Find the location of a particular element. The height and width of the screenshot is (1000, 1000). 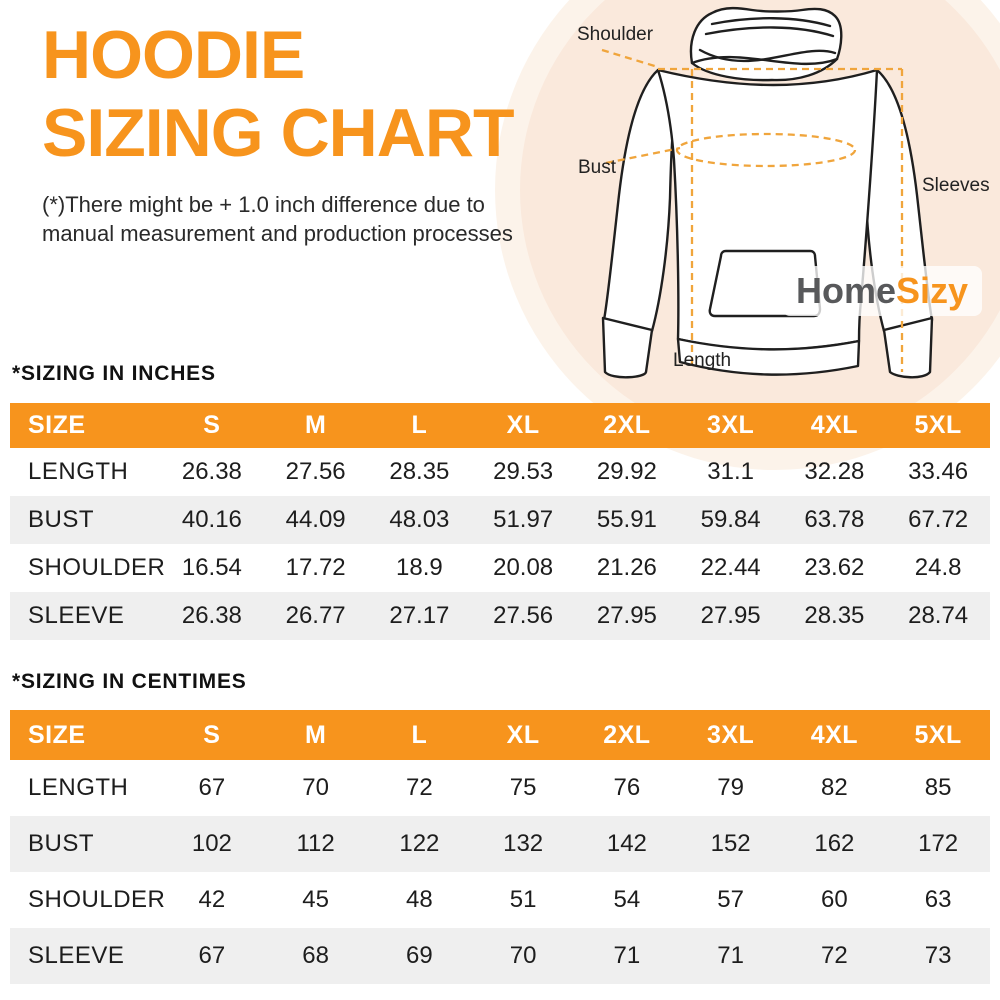

size-value: 79 is located at coordinates (730, 787).